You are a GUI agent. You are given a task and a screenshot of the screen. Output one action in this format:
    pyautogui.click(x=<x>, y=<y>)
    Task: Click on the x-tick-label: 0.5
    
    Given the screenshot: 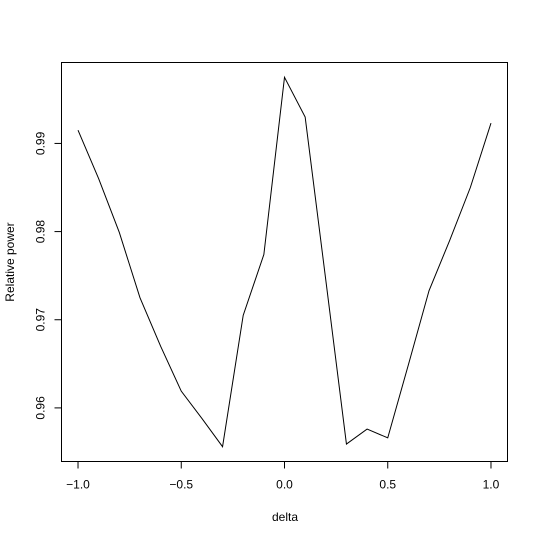 What is the action you would take?
    pyautogui.click(x=387, y=485)
    